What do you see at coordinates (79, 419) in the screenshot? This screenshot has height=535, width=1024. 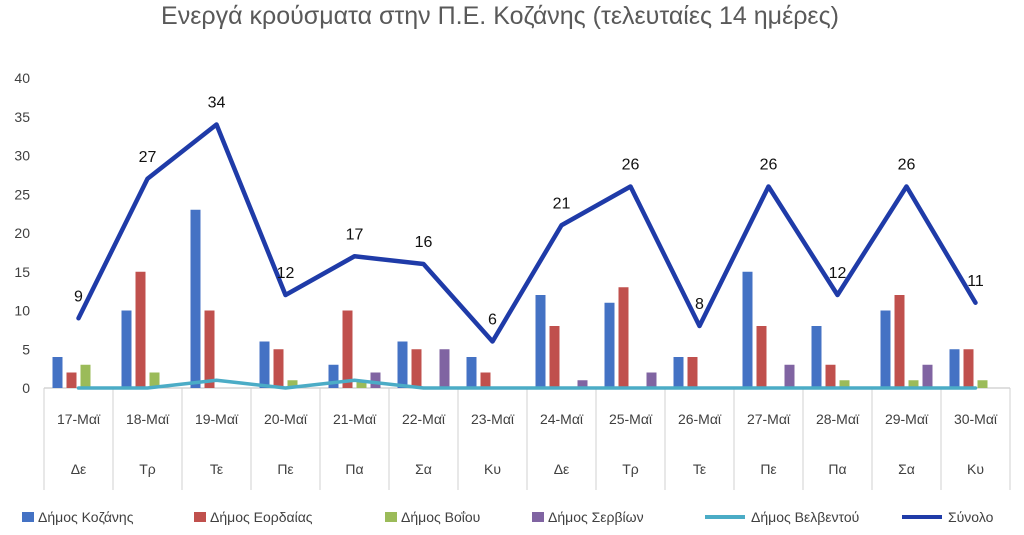 I see `x-tick-label: 17-Μαϊ` at bounding box center [79, 419].